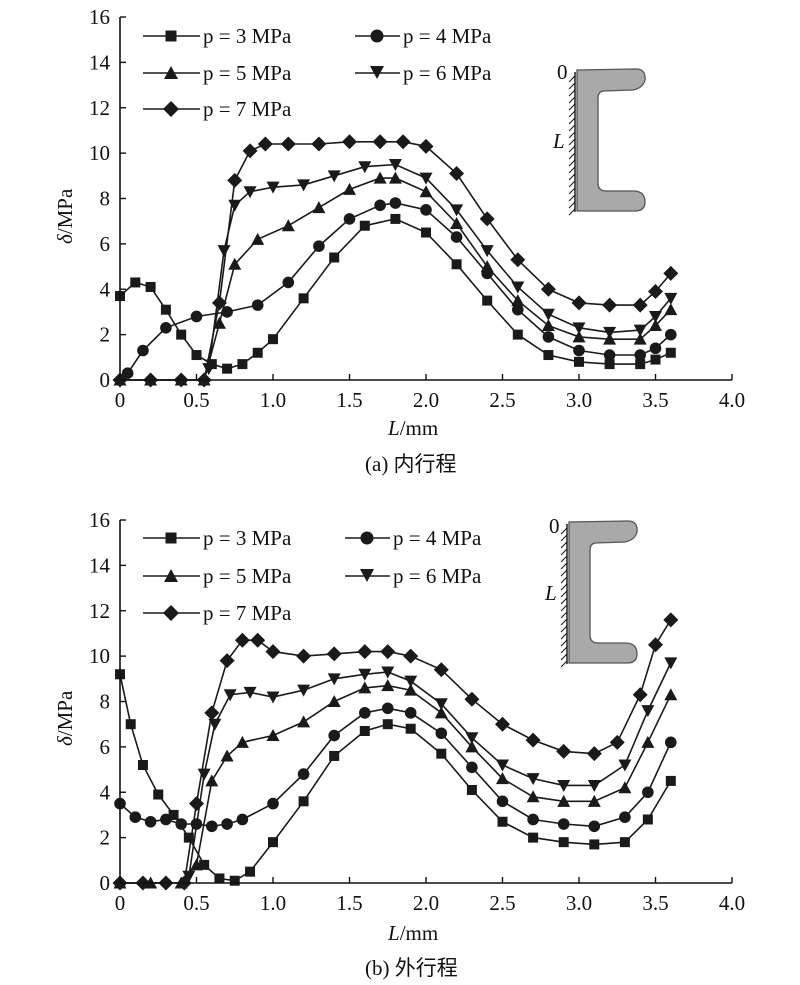 The height and width of the screenshot is (985, 800). Describe the element at coordinates (105, 335) in the screenshot. I see `y-tick-label: 2` at that location.